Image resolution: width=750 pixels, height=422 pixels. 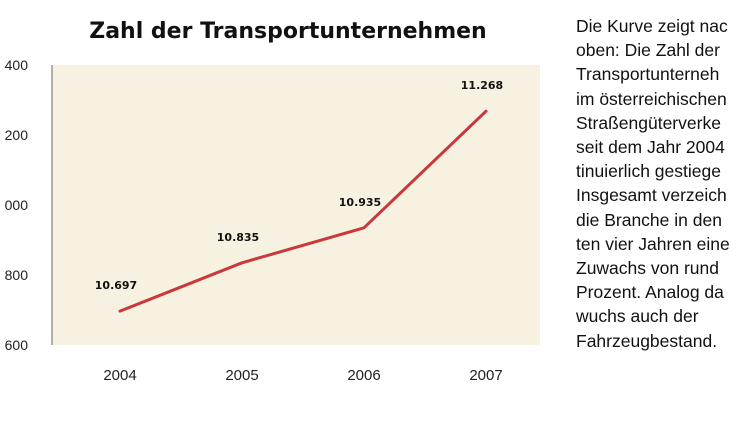 What do you see at coordinates (485, 375) in the screenshot?
I see `x-tick-label: 2007` at bounding box center [485, 375].